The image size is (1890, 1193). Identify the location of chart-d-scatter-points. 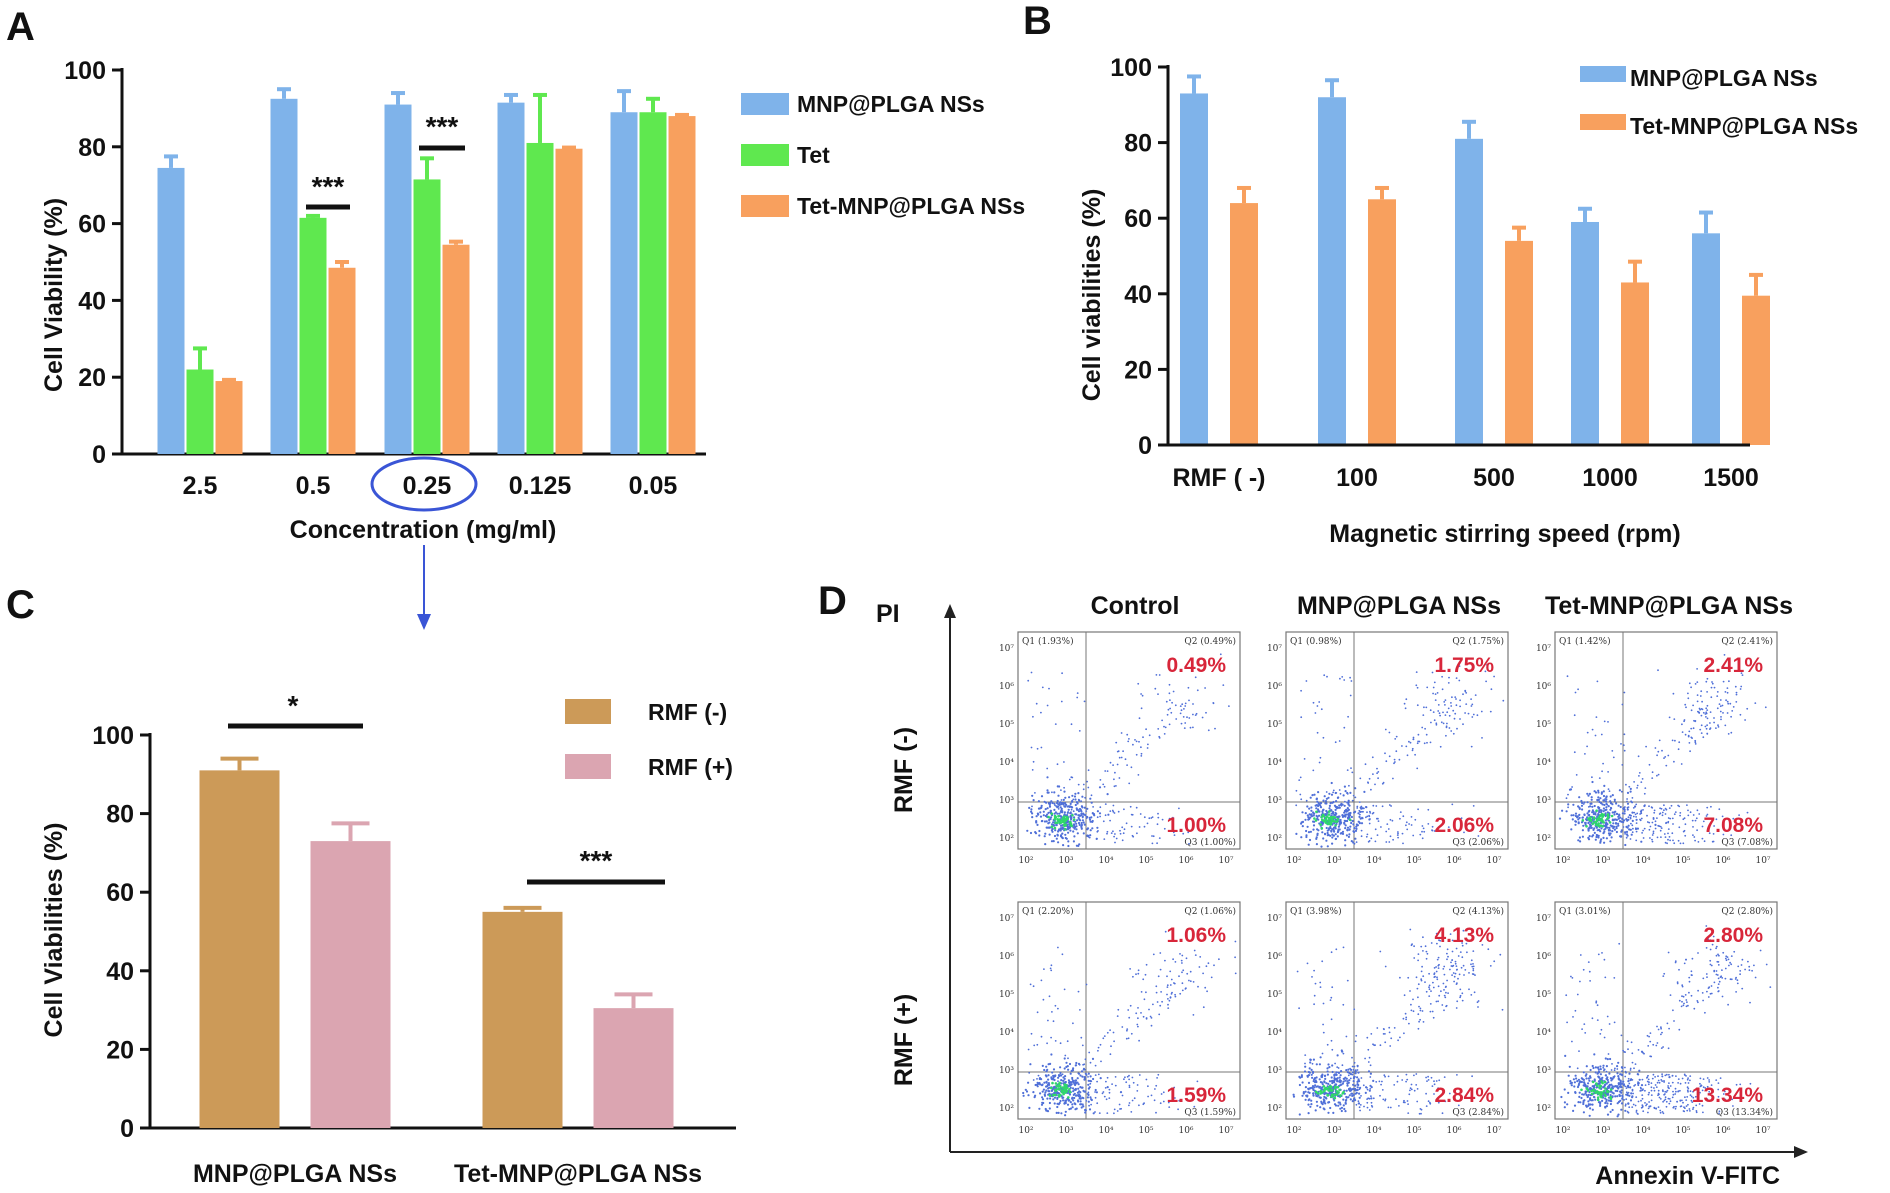
(1129, 1023).